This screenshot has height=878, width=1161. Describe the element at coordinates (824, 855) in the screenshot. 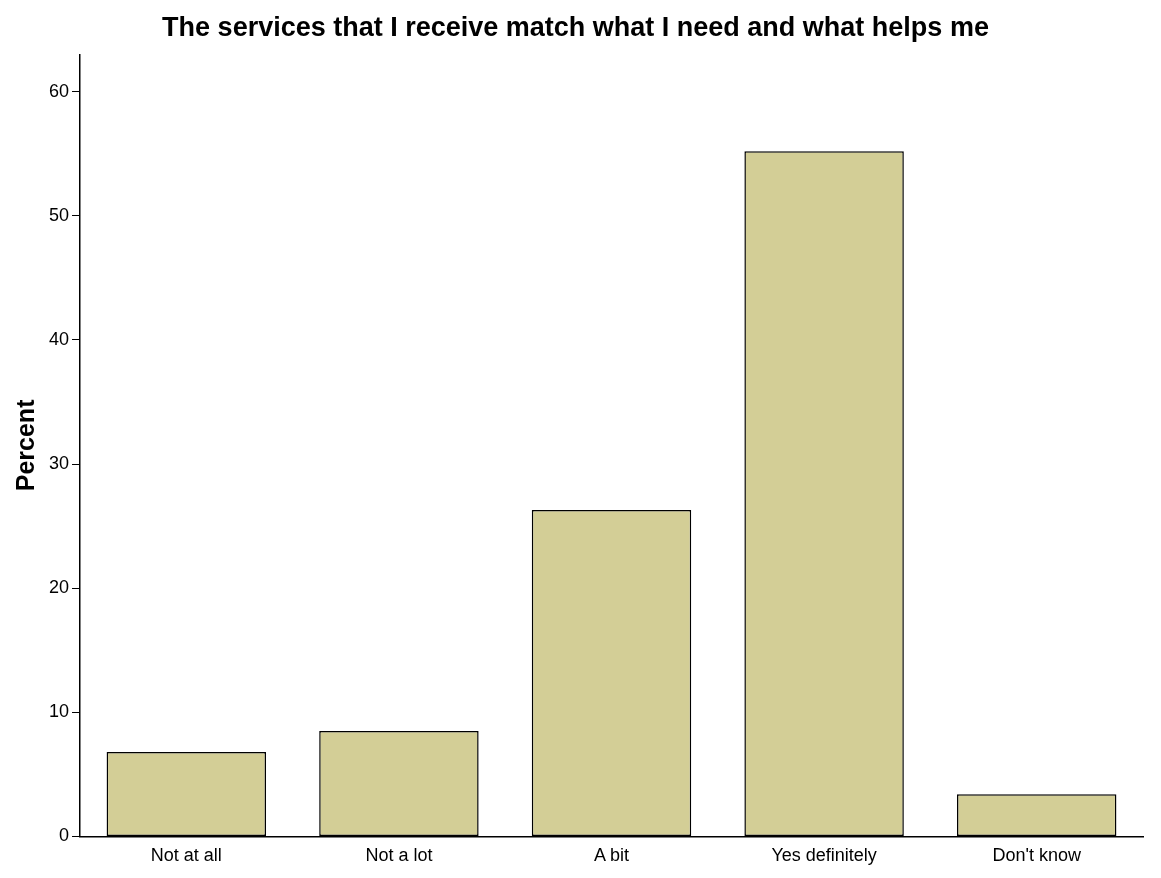

I see `x-tick-label: Yes definitely` at that location.